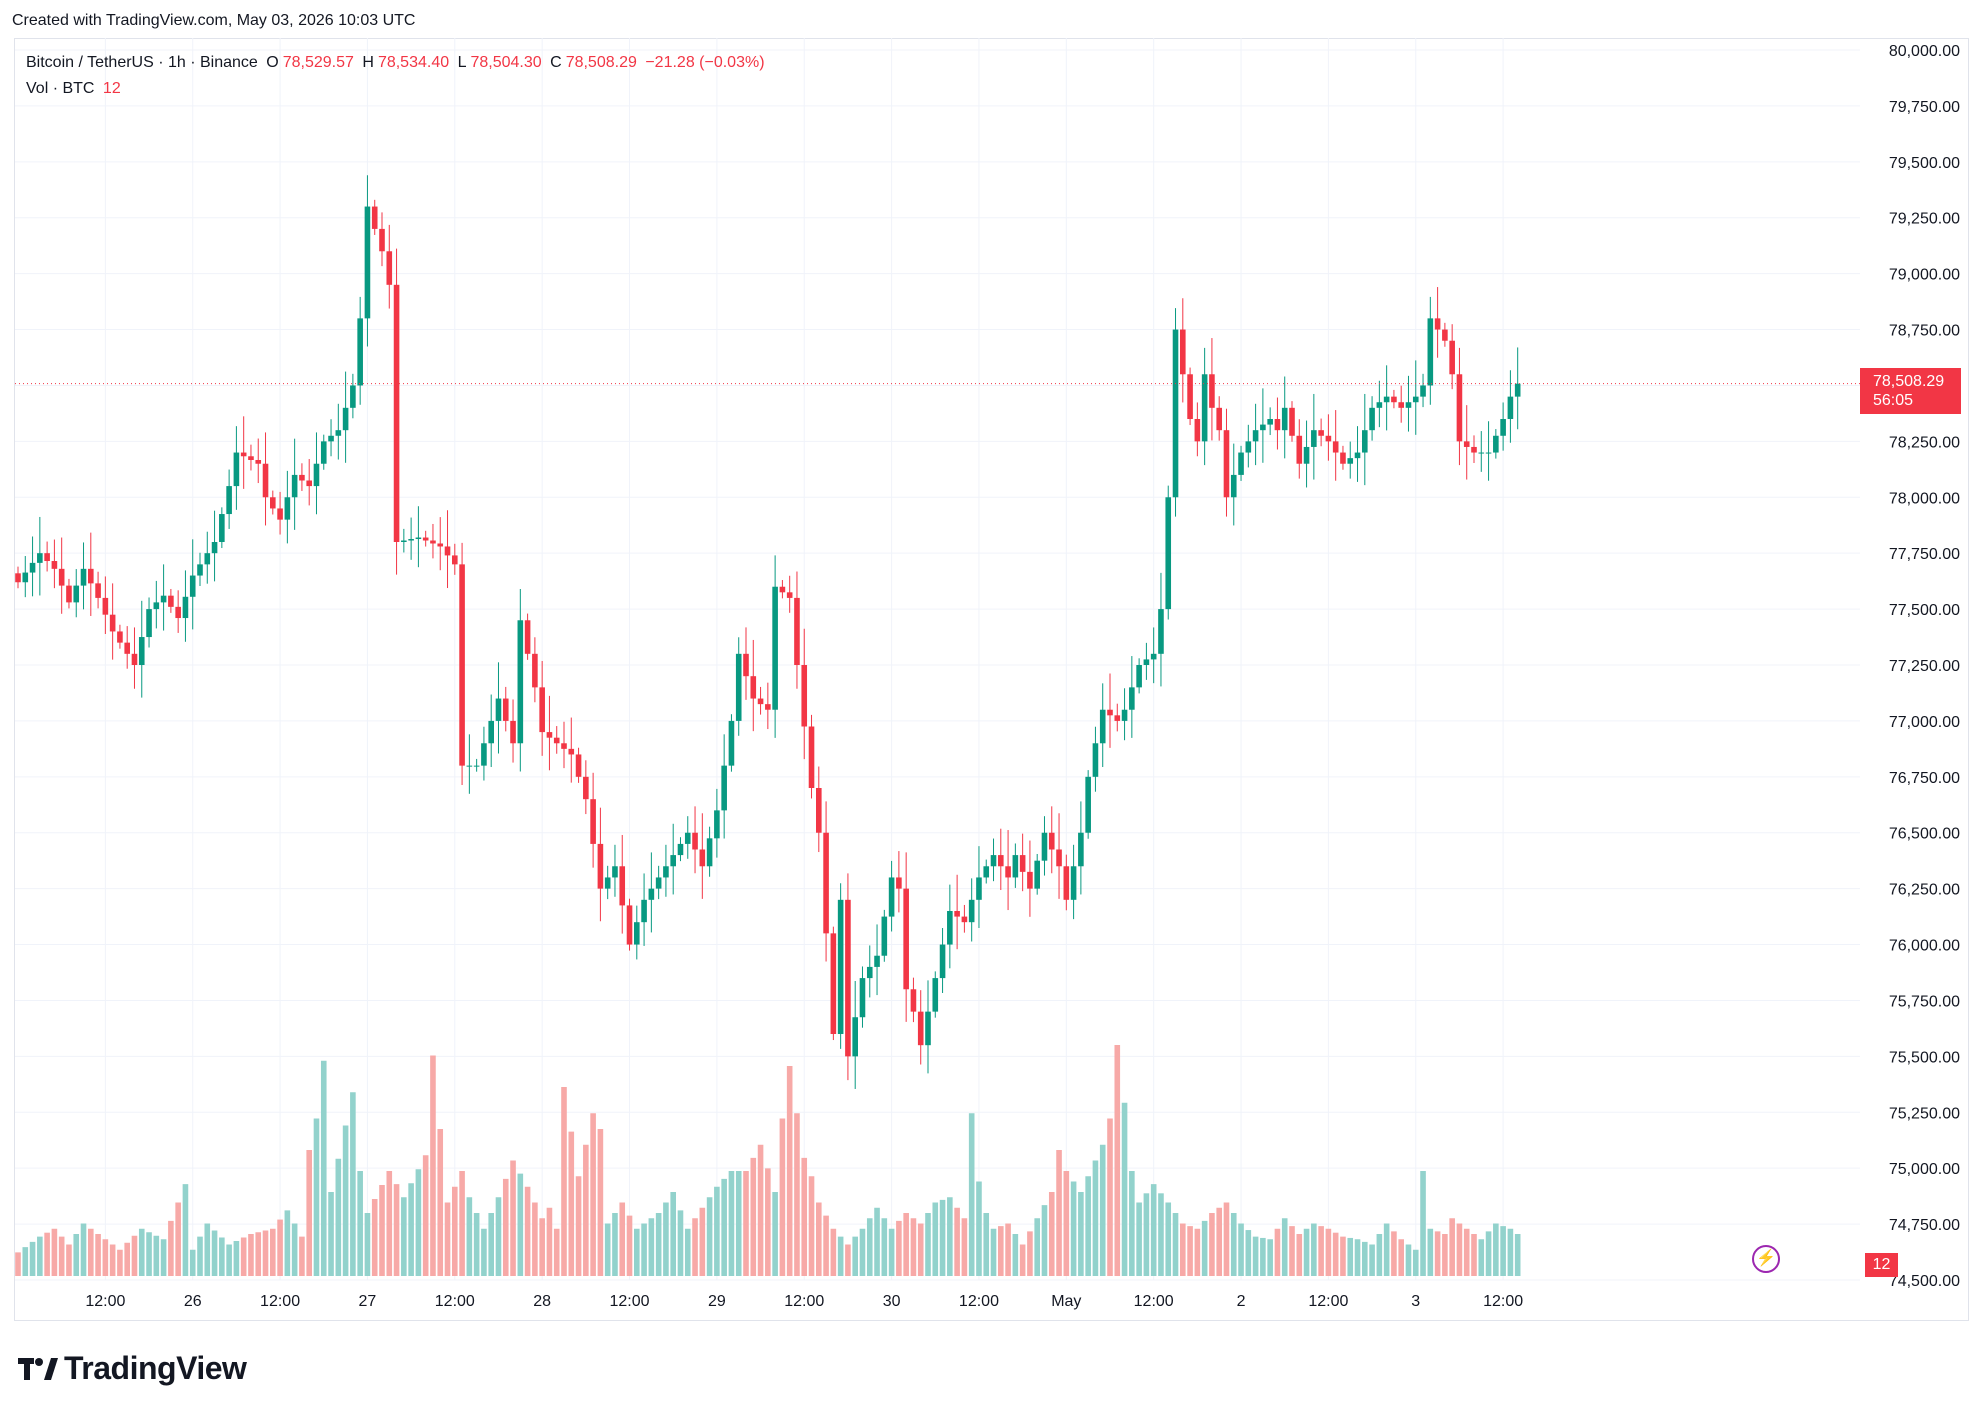  What do you see at coordinates (1924, 554) in the screenshot?
I see `price-tick-label: 77,750.00` at bounding box center [1924, 554].